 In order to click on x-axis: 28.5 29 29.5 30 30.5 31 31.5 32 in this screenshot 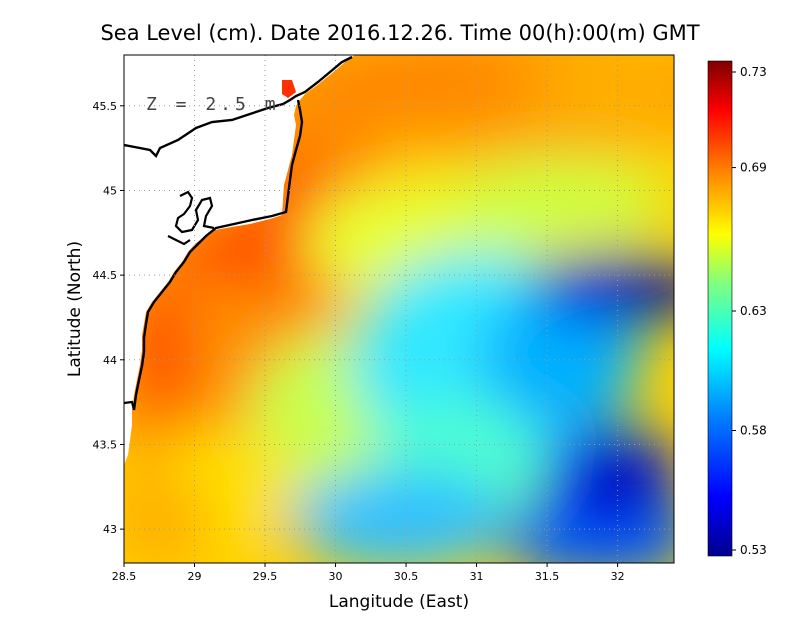, I will do `click(368, 573)`.